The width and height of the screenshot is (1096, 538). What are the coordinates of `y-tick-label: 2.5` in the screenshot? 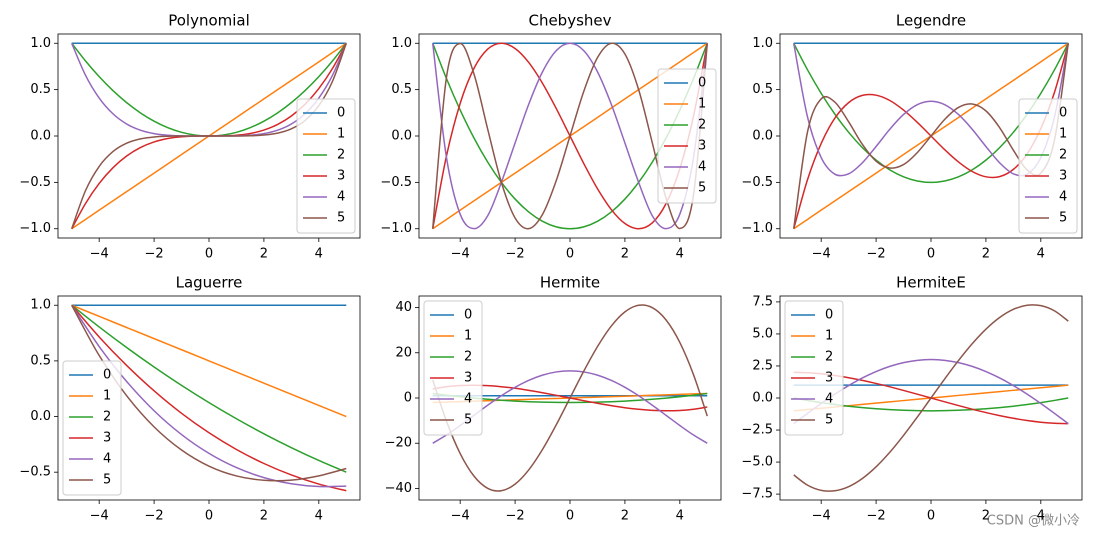 It's located at (762, 365).